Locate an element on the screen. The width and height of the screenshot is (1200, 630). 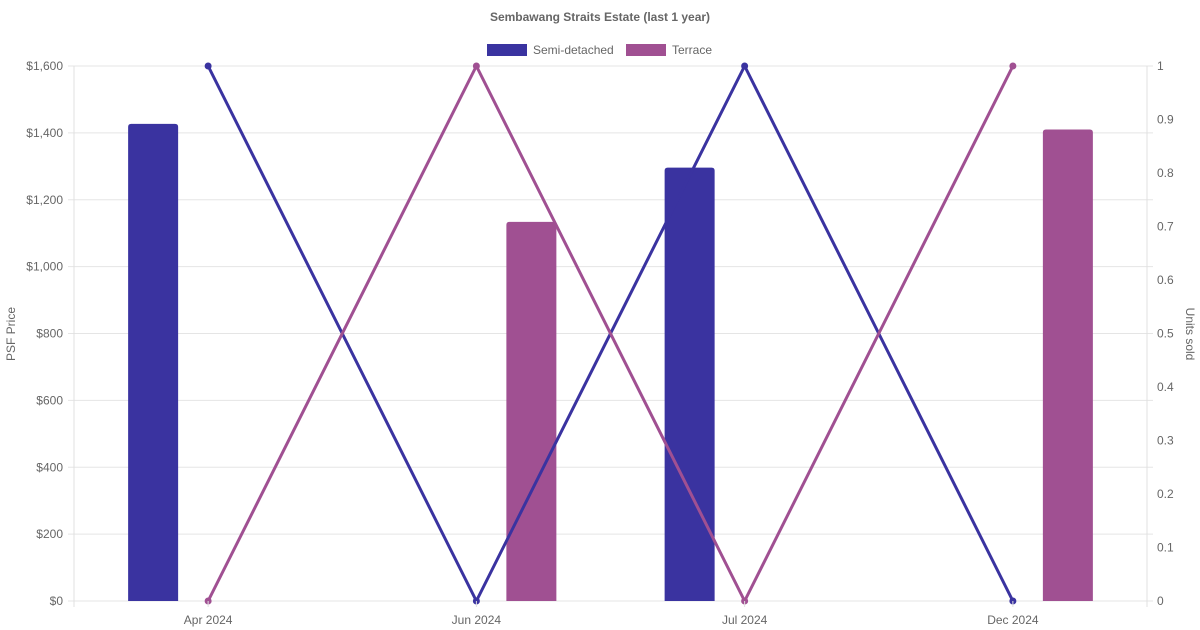
legend-item-terrace: Terrace is located at coordinates (669, 50).